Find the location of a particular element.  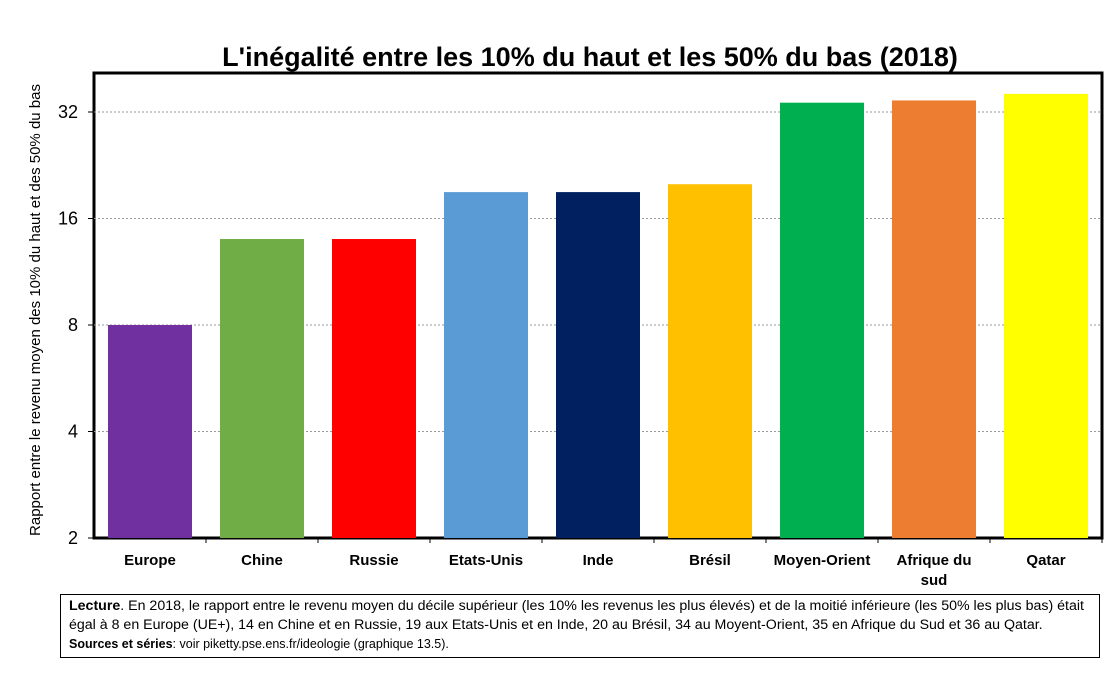

x-tick-label: Afrique du sud is located at coordinates (934, 570).